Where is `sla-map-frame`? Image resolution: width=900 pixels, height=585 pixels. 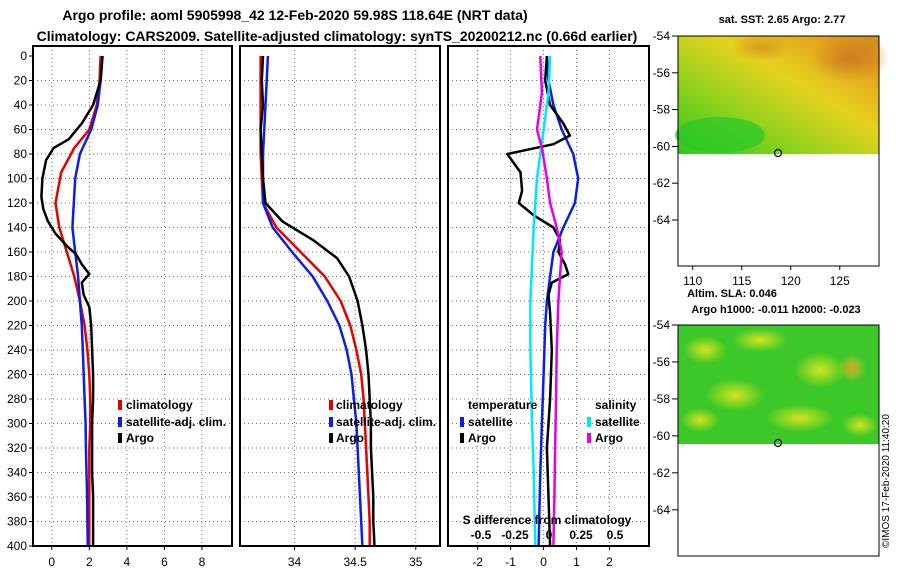
sla-map-frame is located at coordinates (778, 440).